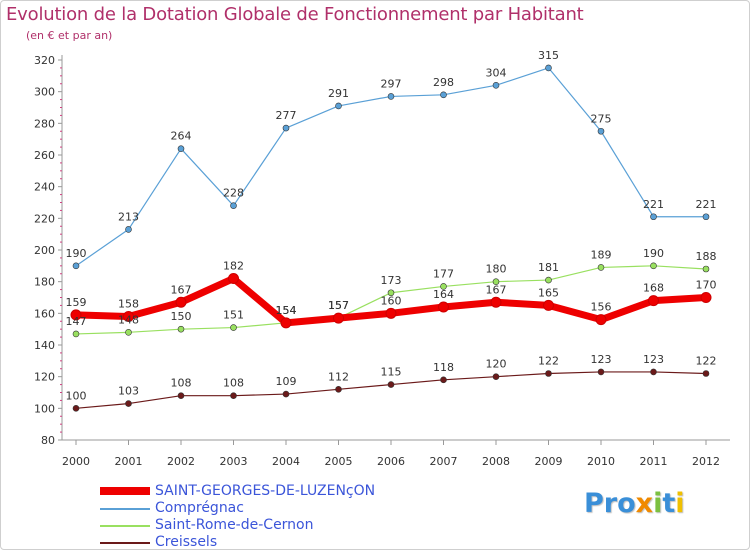 The image size is (750, 551). I want to click on data-label: 158, so click(128, 304).